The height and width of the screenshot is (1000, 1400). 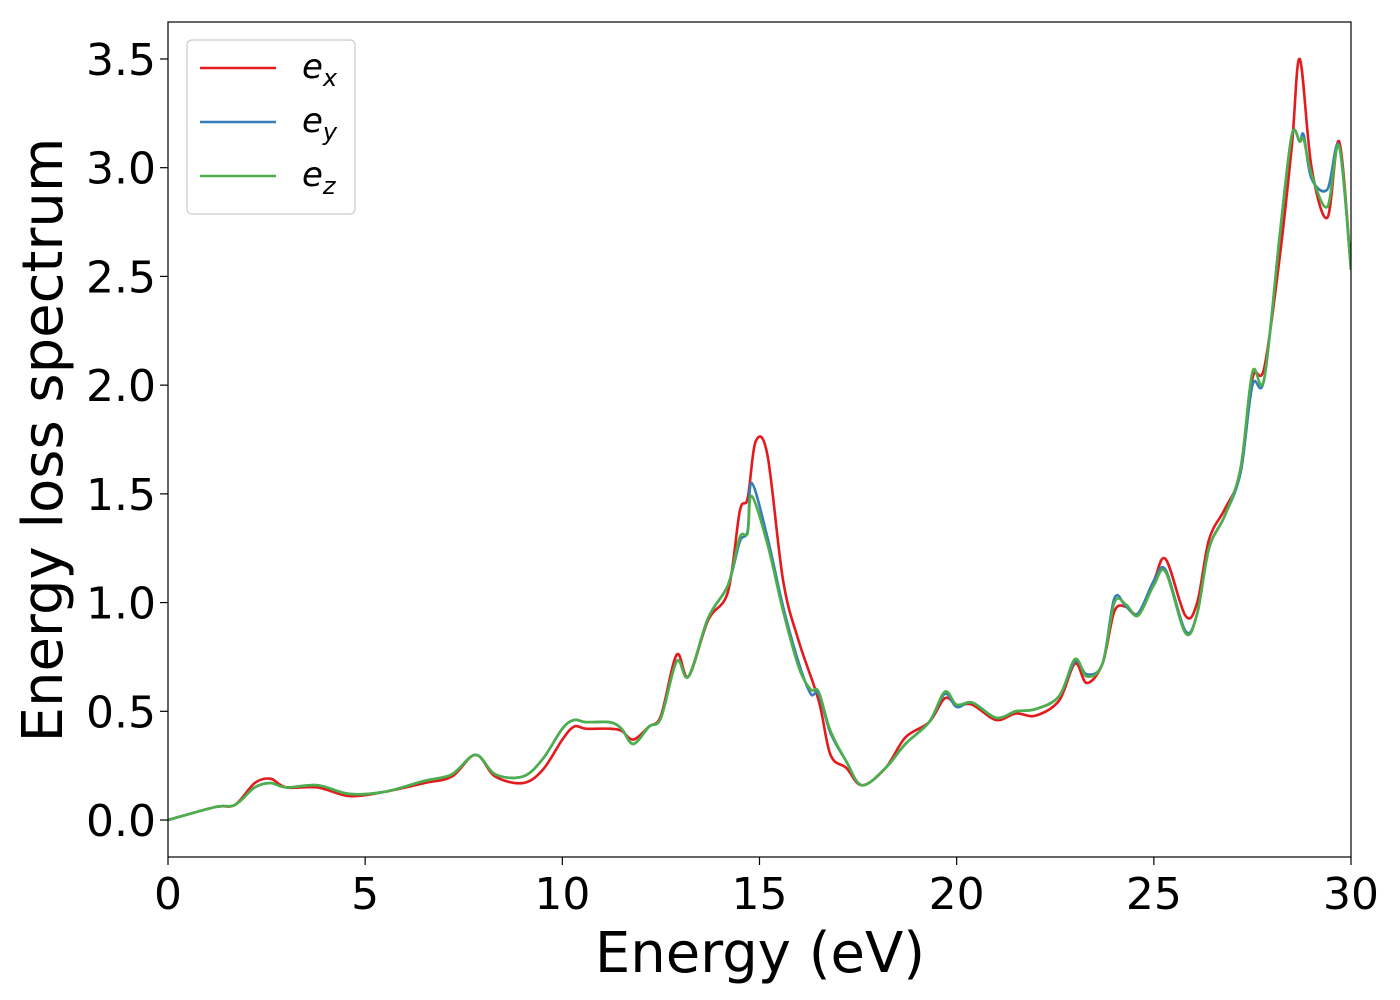 What do you see at coordinates (319, 177) in the screenshot?
I see `legend-label: ez` at bounding box center [319, 177].